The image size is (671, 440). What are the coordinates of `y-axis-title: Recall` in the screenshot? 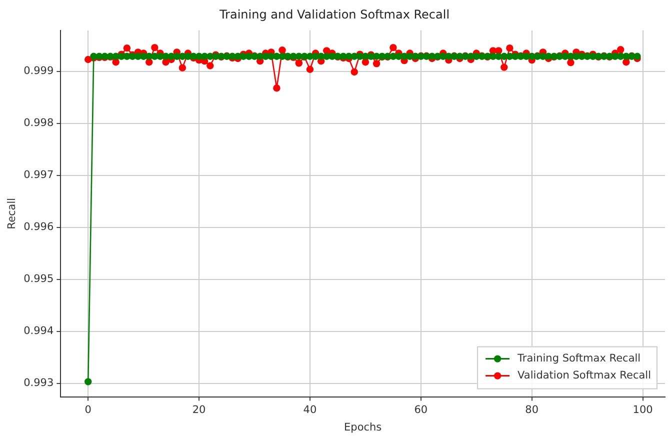 It's located at (12, 214).